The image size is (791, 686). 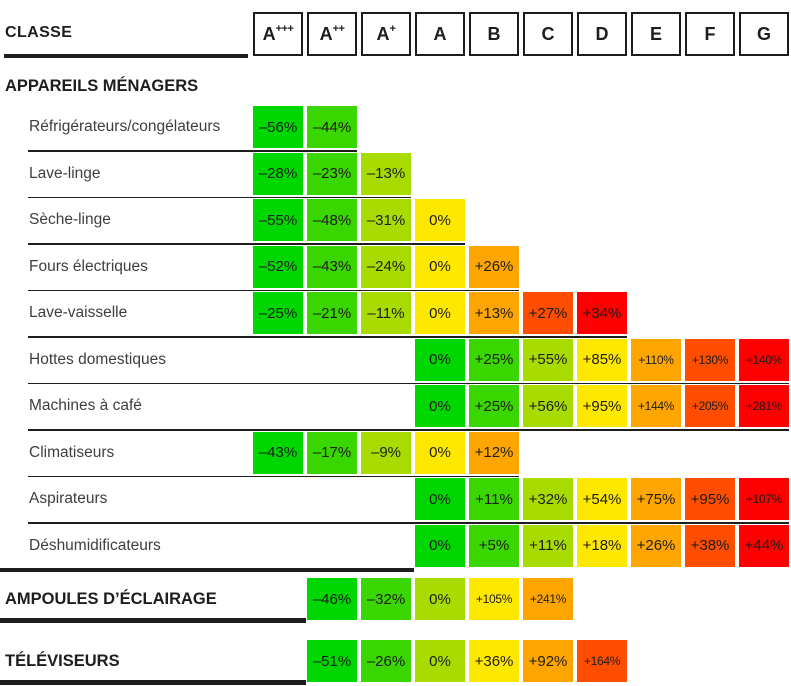 What do you see at coordinates (78, 312) in the screenshot?
I see `row-label-lave-vaisselle: Lave-vaisselle` at bounding box center [78, 312].